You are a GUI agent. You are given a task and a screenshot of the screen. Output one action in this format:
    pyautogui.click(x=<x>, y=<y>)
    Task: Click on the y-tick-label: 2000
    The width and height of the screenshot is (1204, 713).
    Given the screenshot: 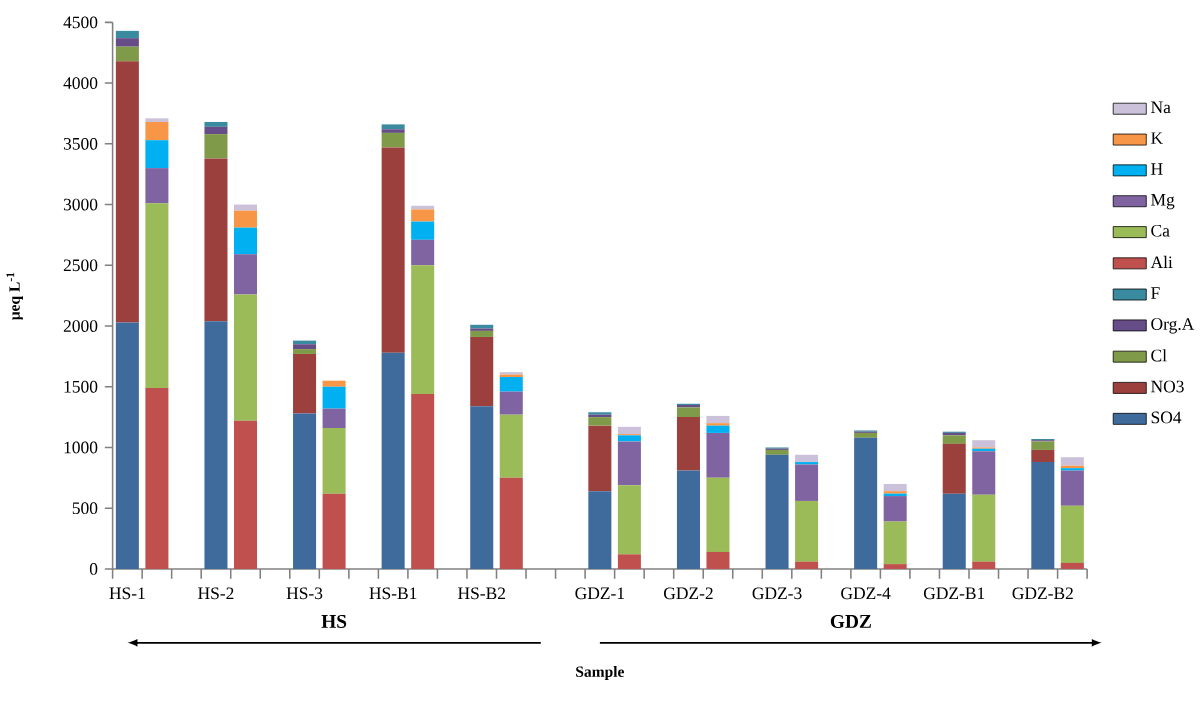 What is the action you would take?
    pyautogui.click(x=80, y=326)
    